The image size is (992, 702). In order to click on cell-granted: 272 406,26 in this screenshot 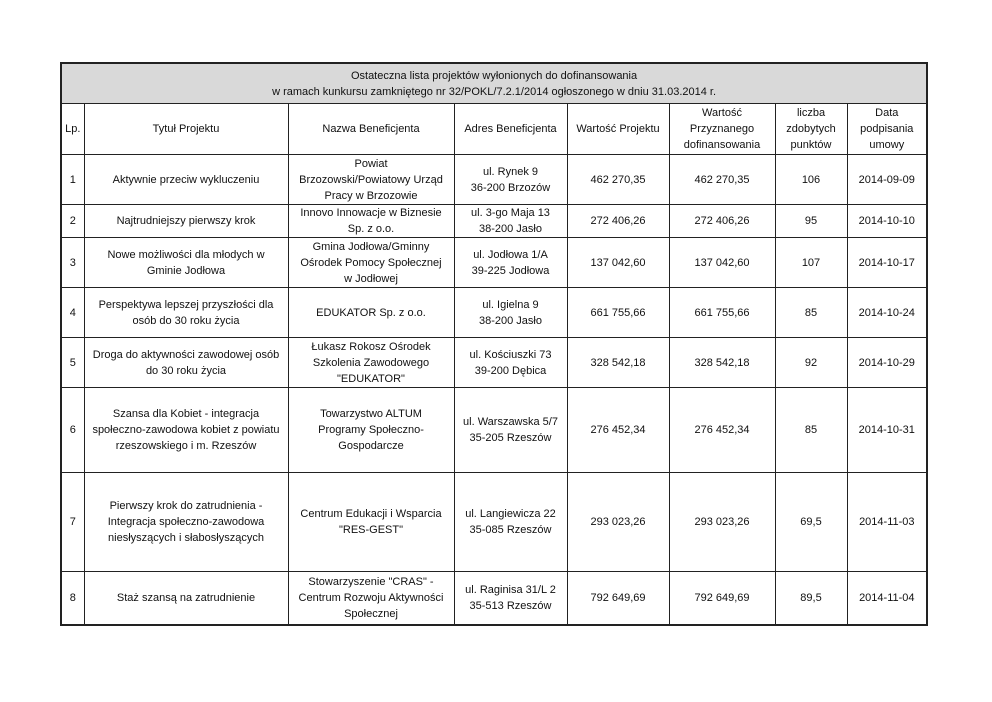, I will do `click(722, 221)`.